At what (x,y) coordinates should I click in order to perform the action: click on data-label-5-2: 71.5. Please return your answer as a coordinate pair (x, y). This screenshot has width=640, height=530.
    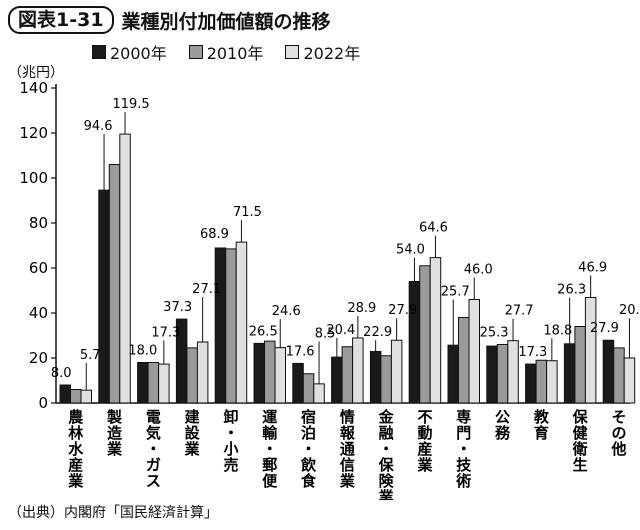
    Looking at the image, I should click on (247, 212).